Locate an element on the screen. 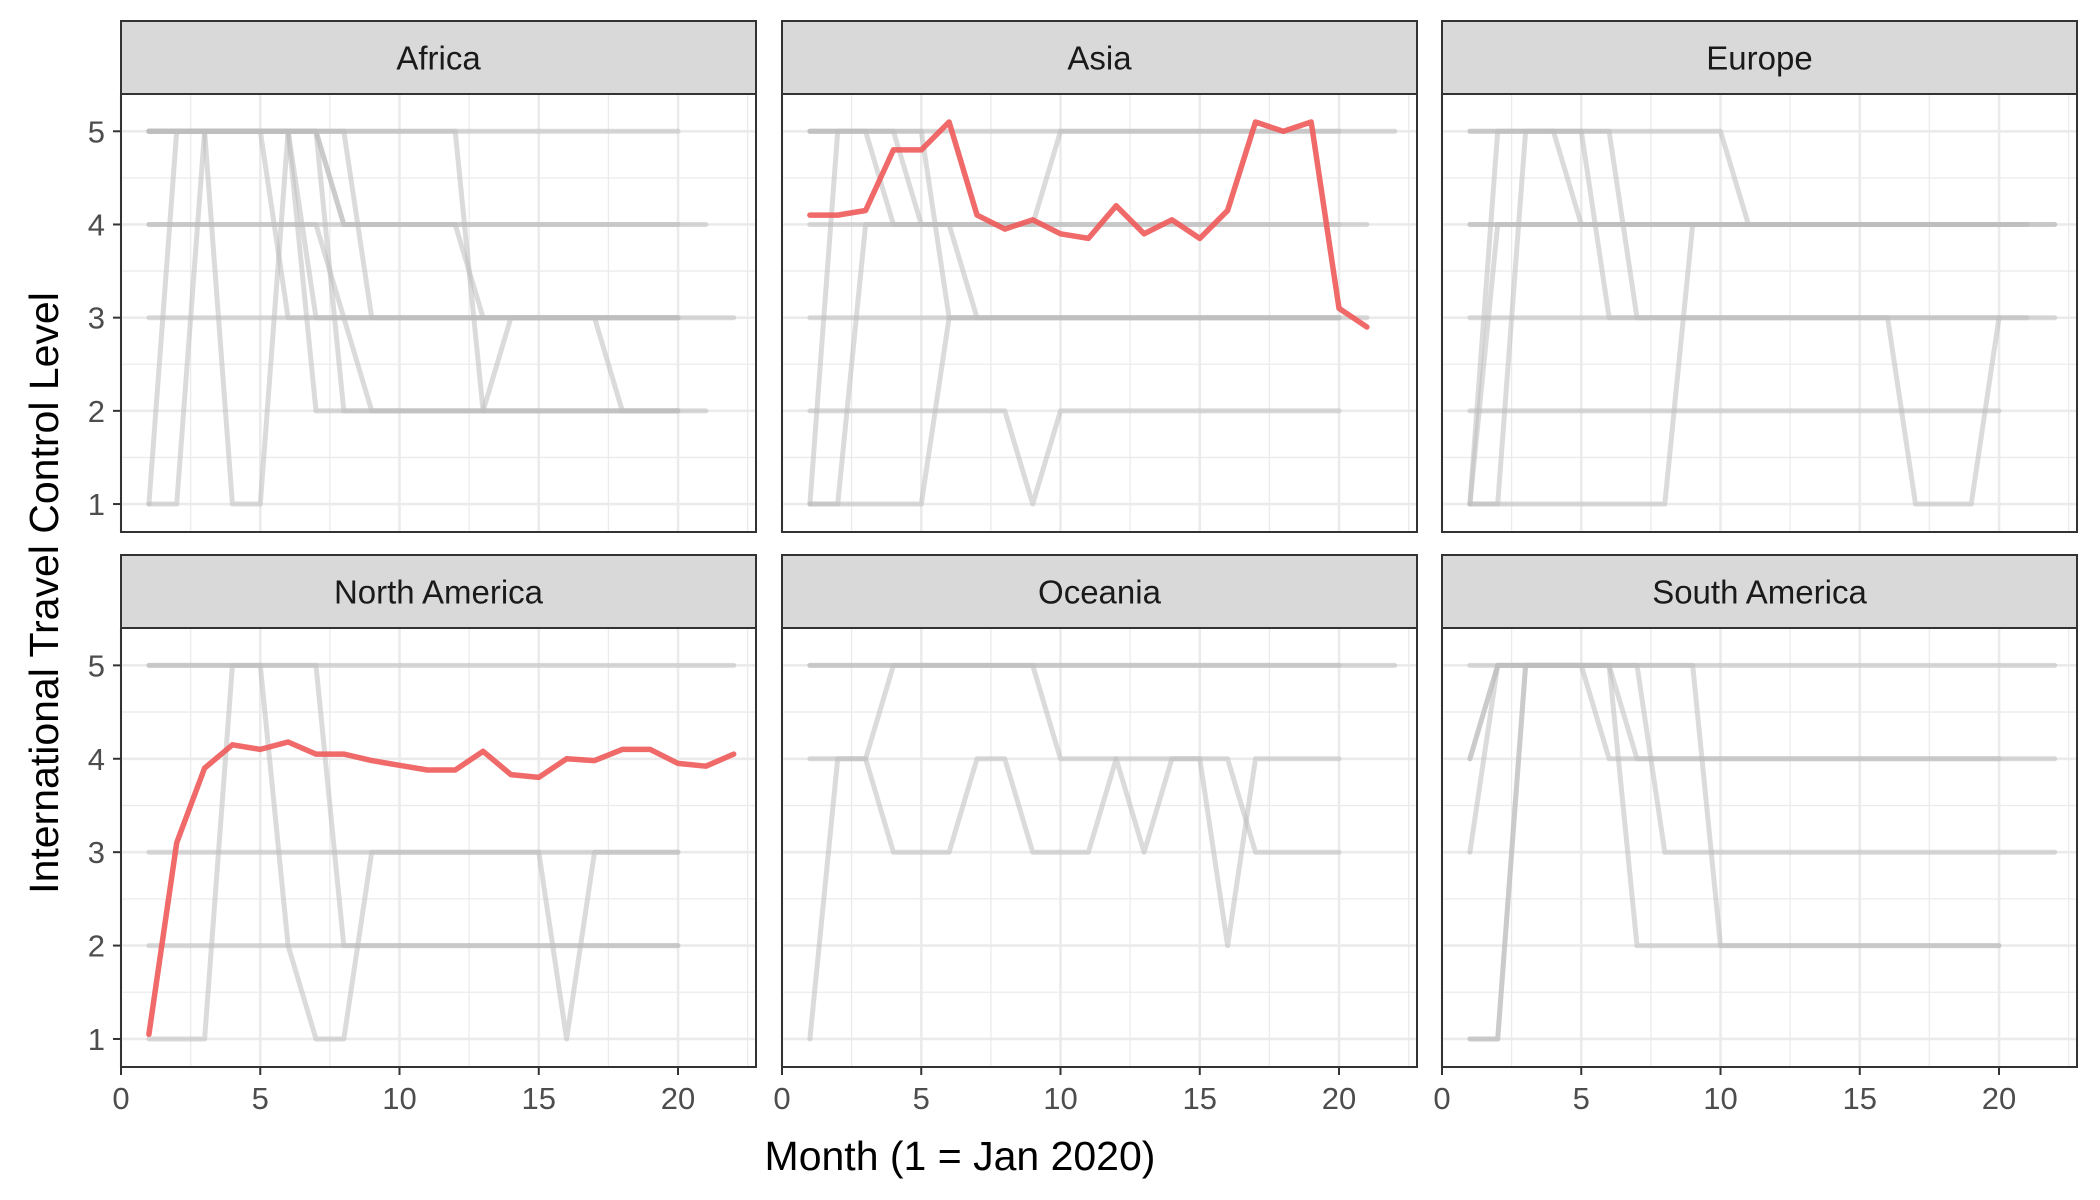 This screenshot has width=2100, height=1200. facet-panel-africa: Africa 1 2 3 4 5 is located at coordinates (422, 276).